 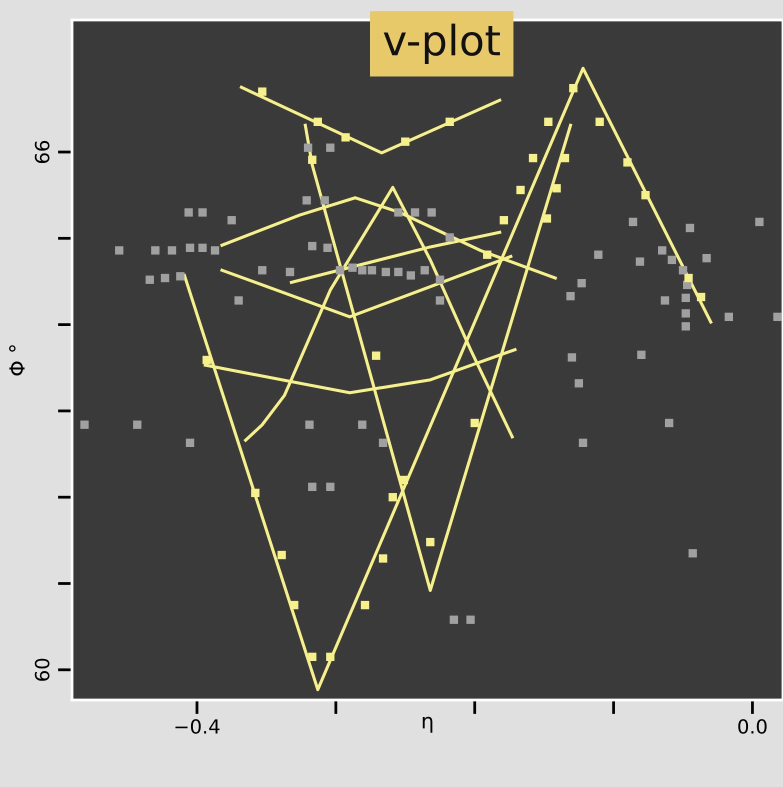 I want to click on y-tick-label: 66, so click(x=42, y=152).